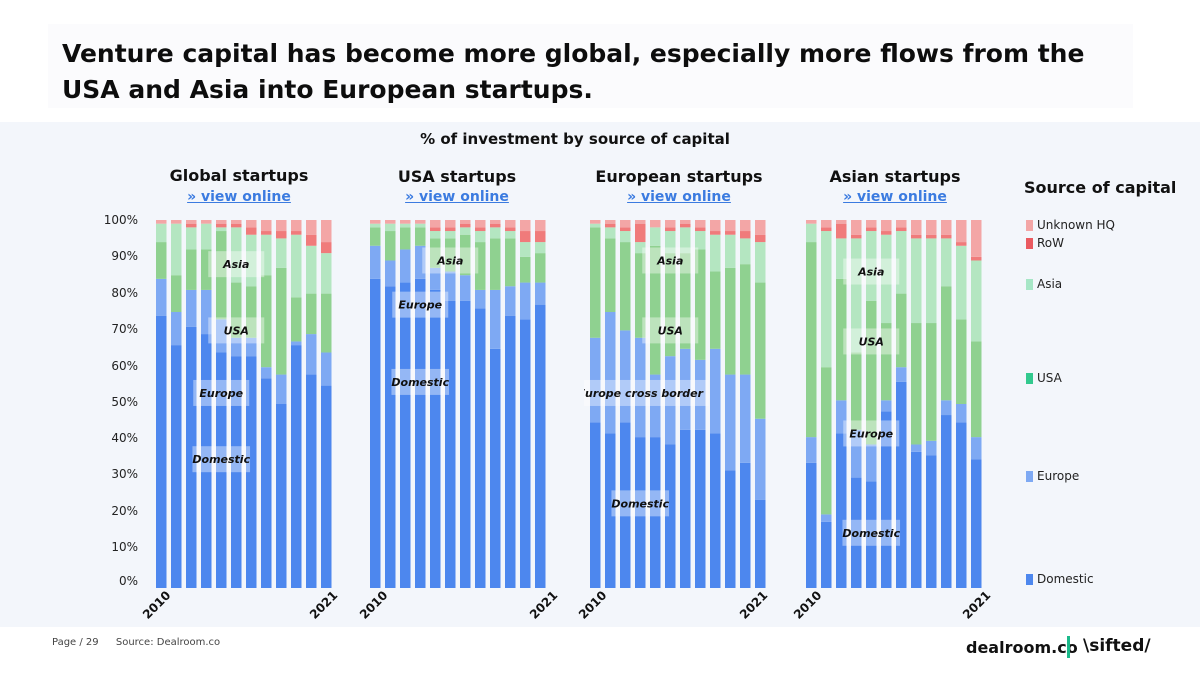 The width and height of the screenshot is (1200, 675). Describe the element at coordinates (420, 305) in the screenshot. I see `annotation-label: Europe` at that location.